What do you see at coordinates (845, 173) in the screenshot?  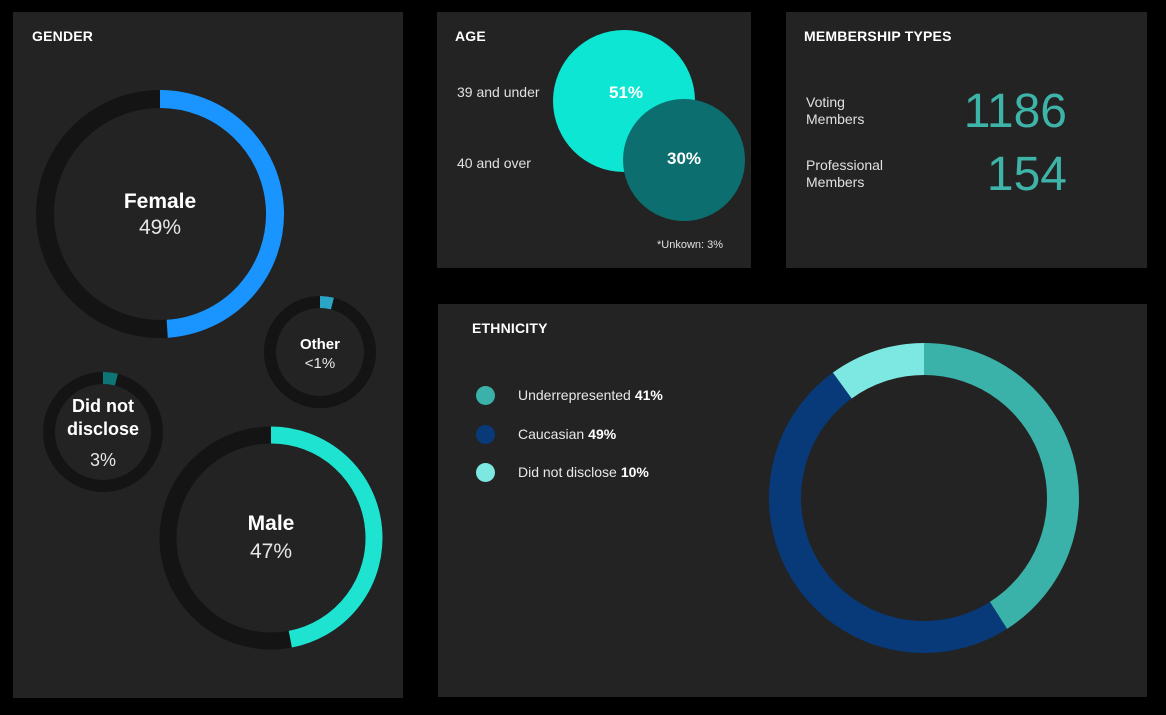 I see `professional-members-label: Professional Members` at bounding box center [845, 173].